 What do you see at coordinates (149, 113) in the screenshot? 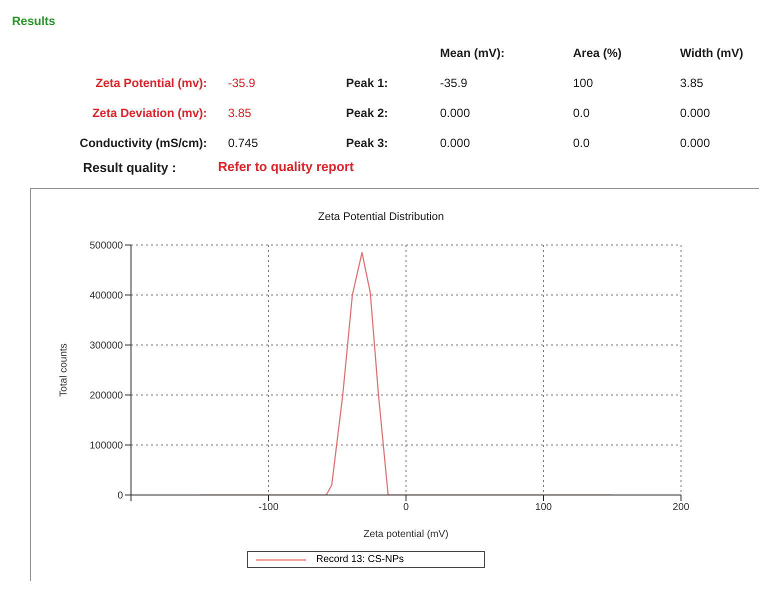
I see `text: Zeta Deviation (mv):` at bounding box center [149, 113].